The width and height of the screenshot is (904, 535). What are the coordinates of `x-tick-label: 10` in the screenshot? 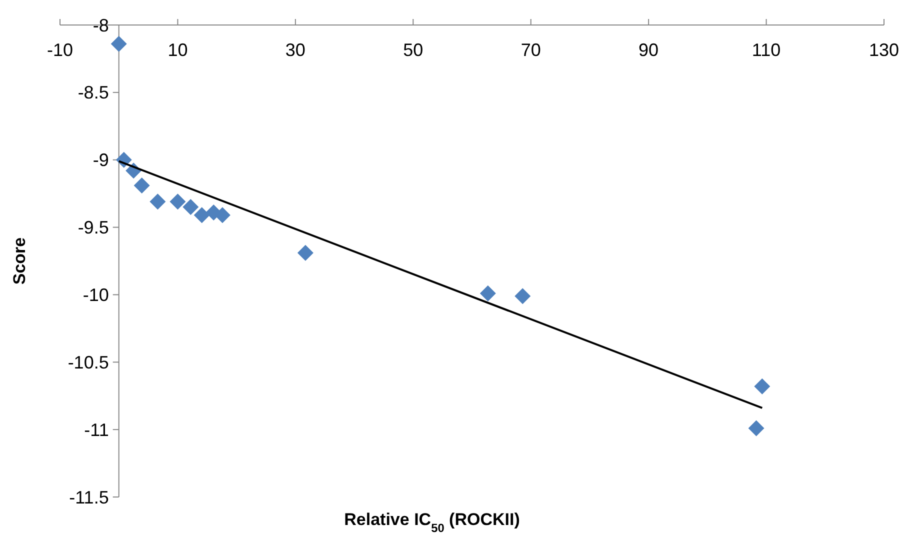 It's located at (178, 50).